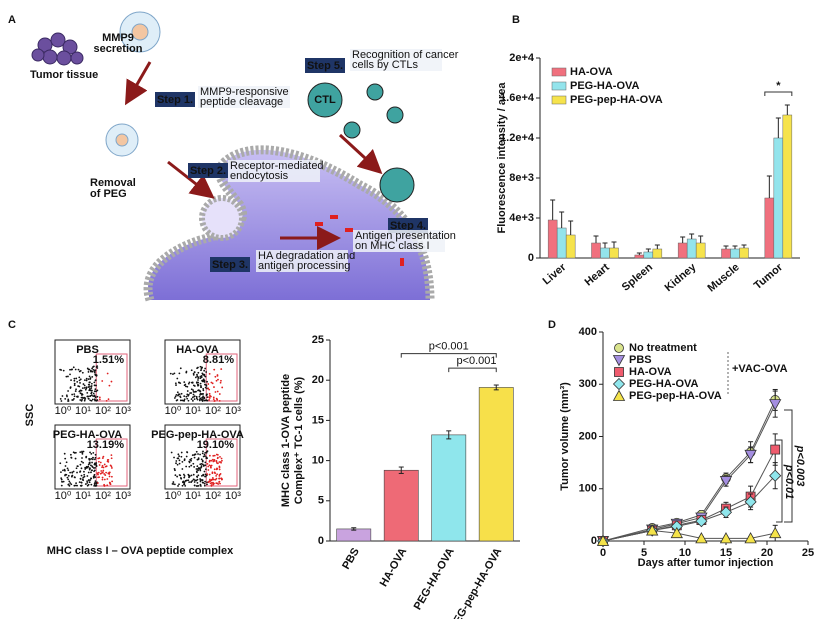  I want to click on legend-label: PBS, so click(640, 360).